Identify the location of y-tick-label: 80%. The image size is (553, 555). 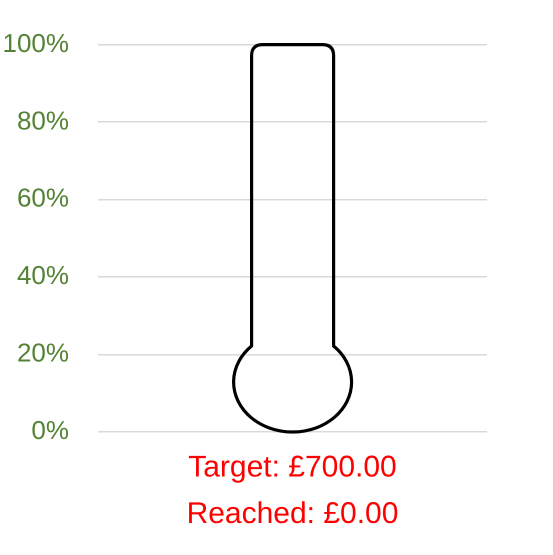
(42, 120).